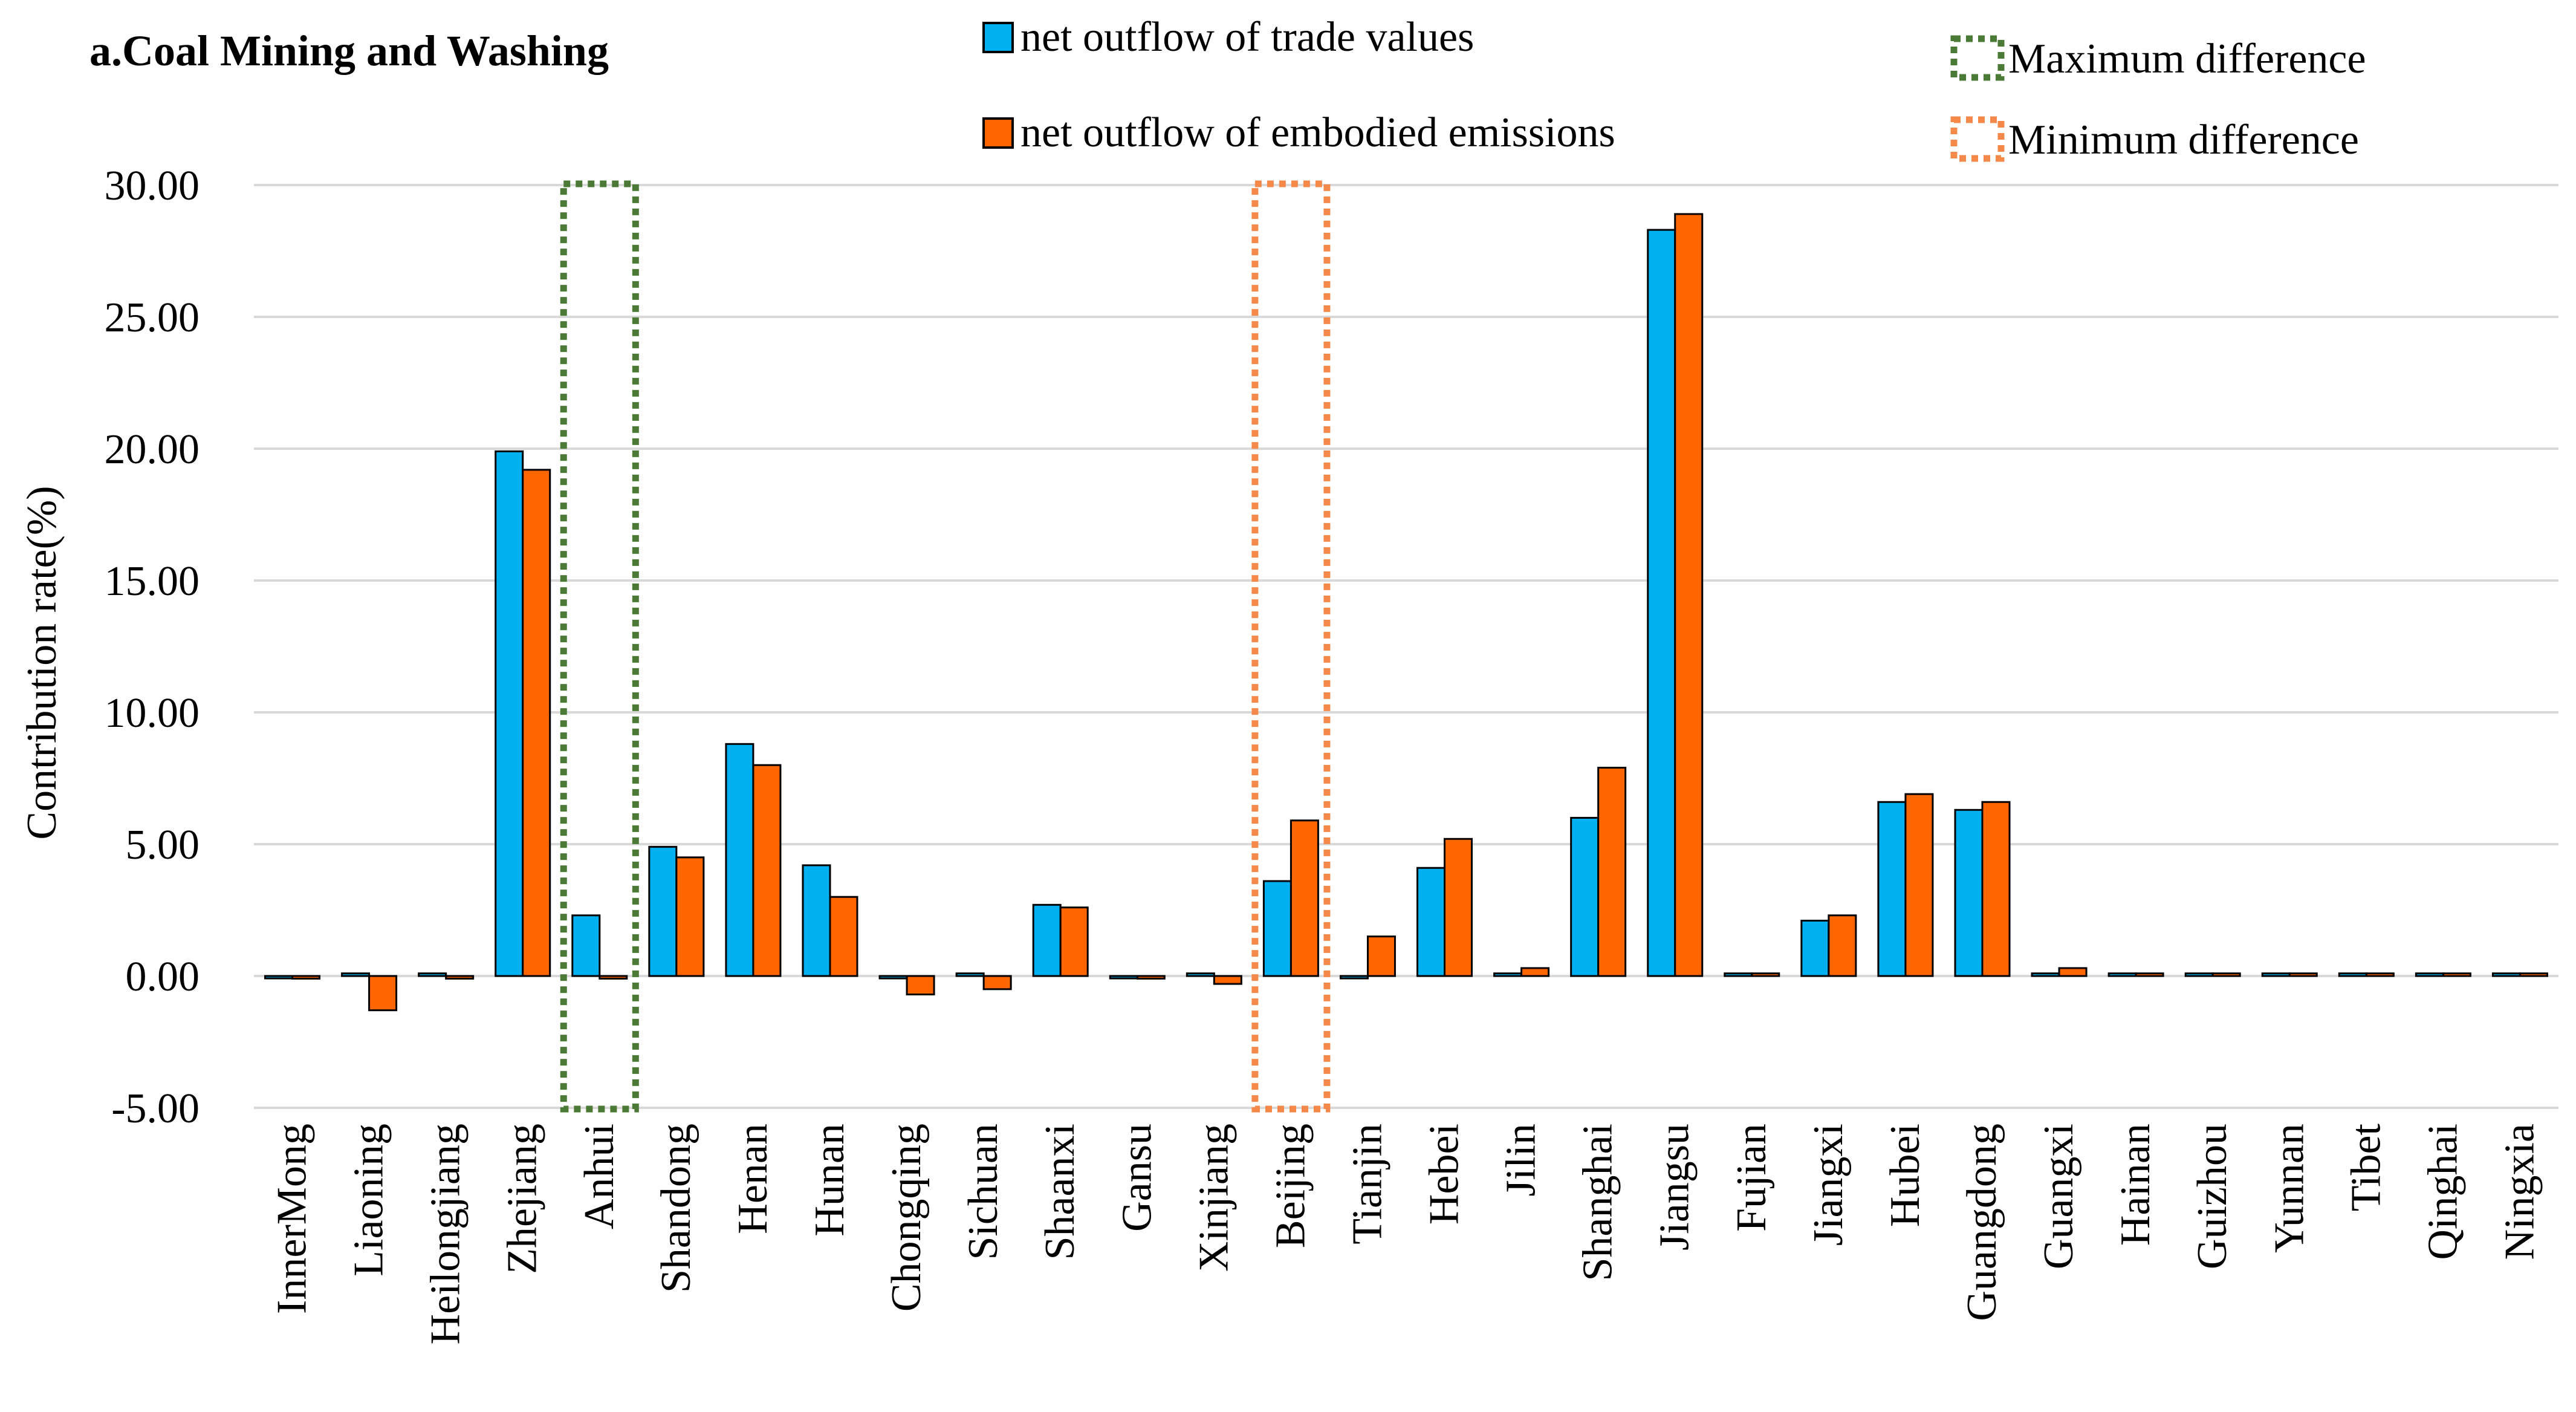  What do you see at coordinates (1201, 975) in the screenshot?
I see `bar-net-outflow-of-trade-values-xinjiang` at bounding box center [1201, 975].